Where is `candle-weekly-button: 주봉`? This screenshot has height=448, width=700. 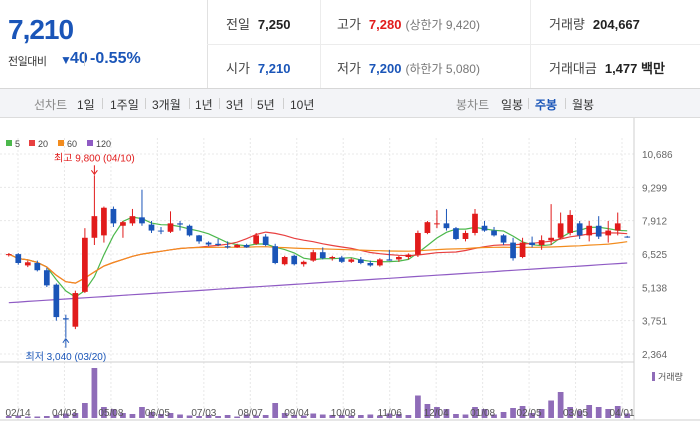
candle-weekly-button: 주봉 is located at coordinates (546, 105).